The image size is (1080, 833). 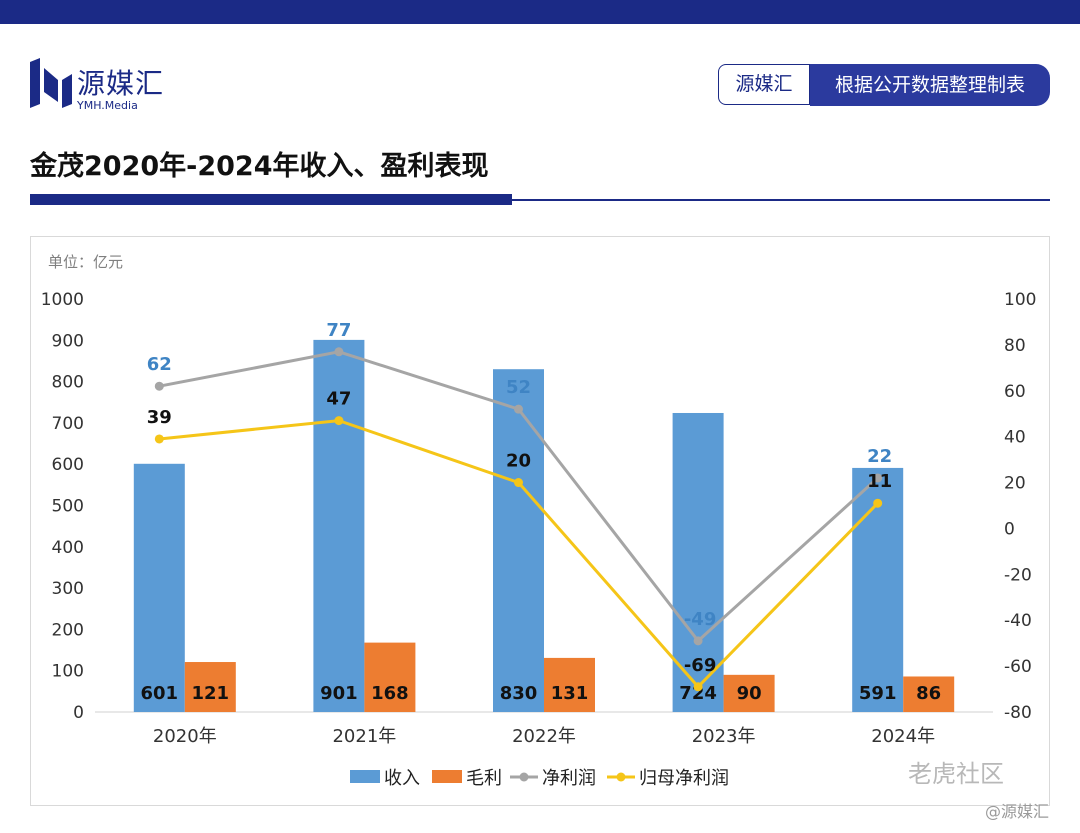 I want to click on unit-label: 单位：亿元, so click(x=85, y=262).